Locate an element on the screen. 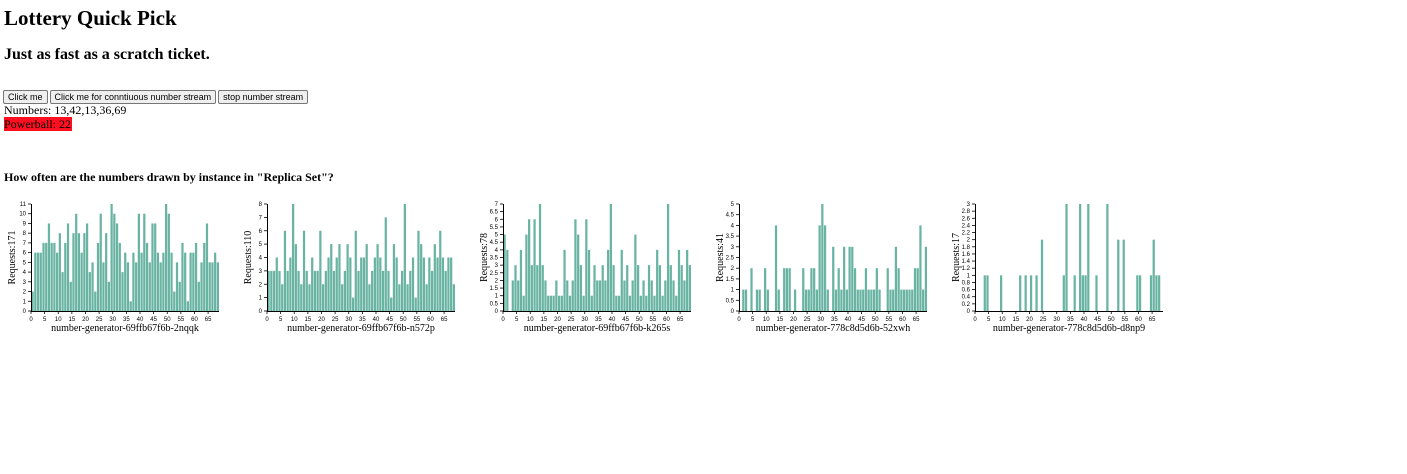  y-tick-label: 4.5 is located at coordinates (494, 243).